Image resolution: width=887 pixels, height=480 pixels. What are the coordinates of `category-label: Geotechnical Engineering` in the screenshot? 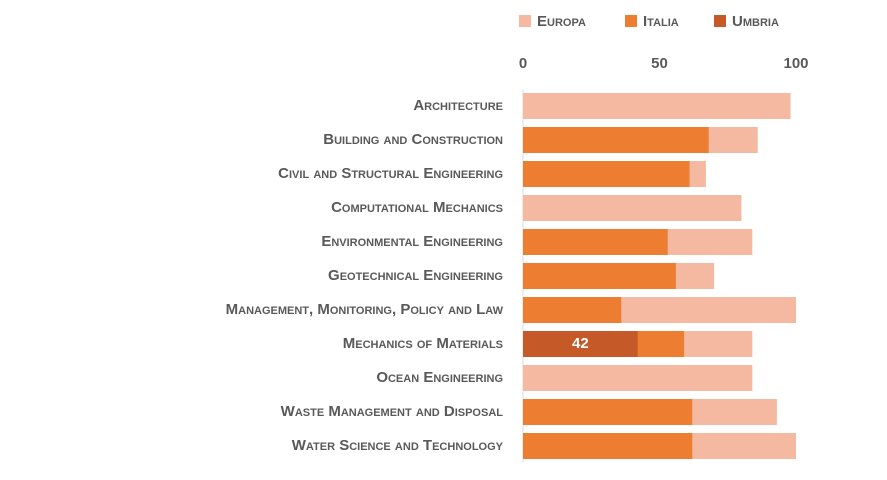 It's located at (415, 275).